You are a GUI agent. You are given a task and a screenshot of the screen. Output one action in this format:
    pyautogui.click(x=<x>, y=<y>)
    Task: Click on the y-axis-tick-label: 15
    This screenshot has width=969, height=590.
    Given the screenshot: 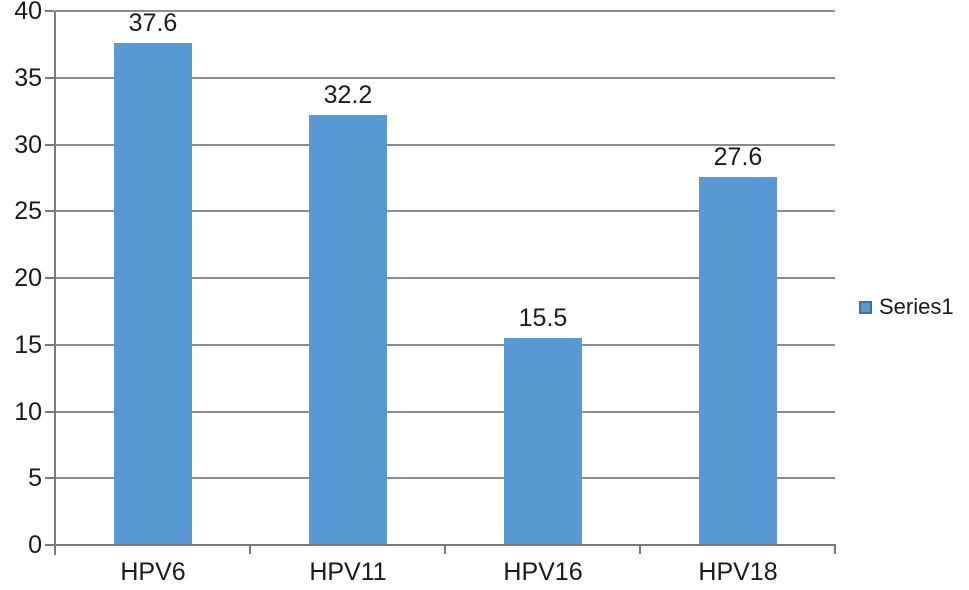 What is the action you would take?
    pyautogui.click(x=28, y=344)
    